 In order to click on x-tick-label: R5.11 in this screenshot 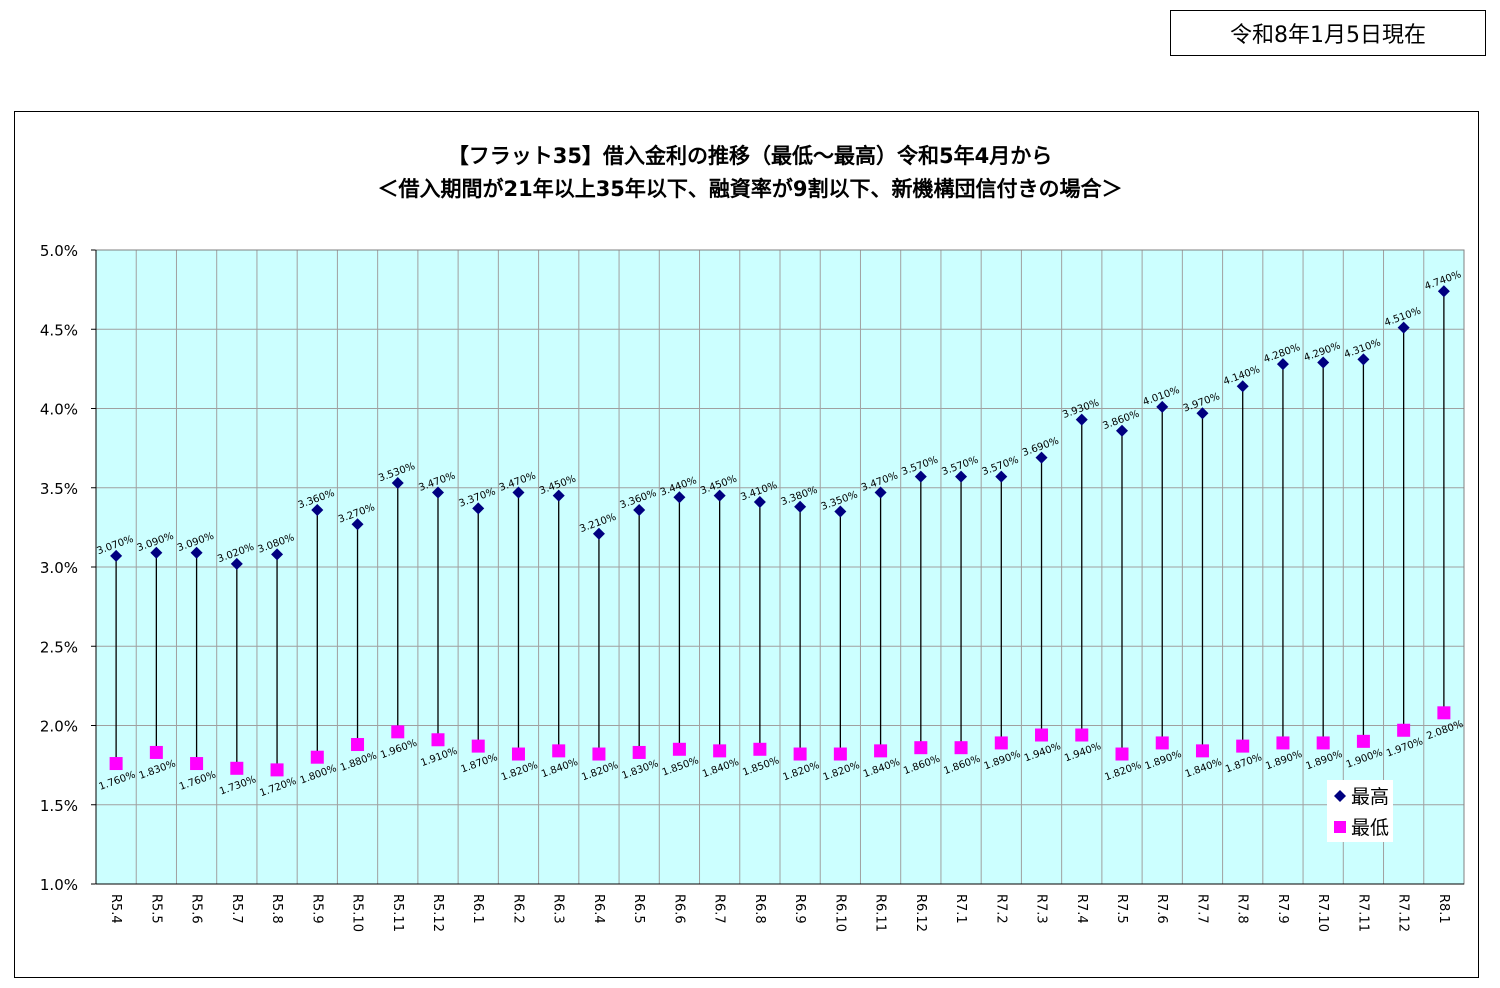, I will do `click(397, 913)`.